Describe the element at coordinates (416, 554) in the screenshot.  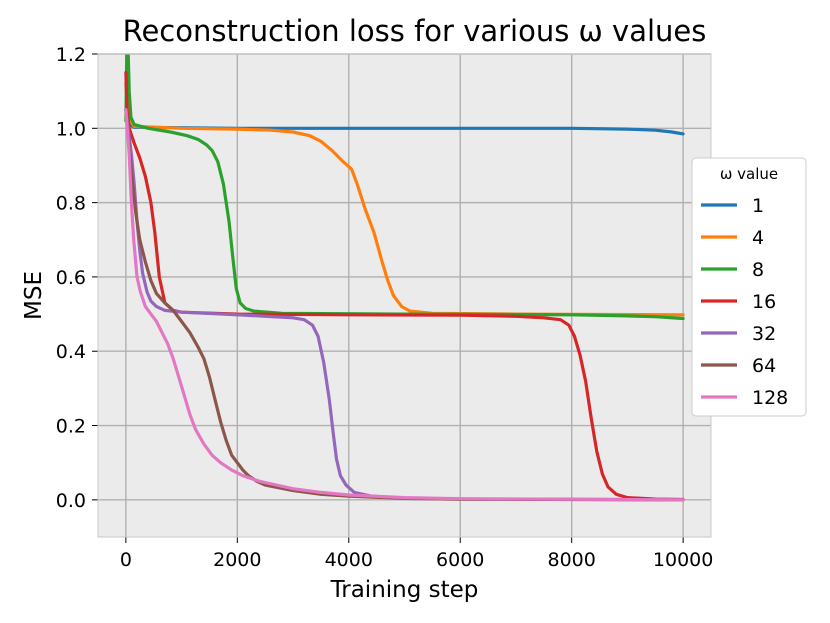
I see `x-axis-ticks: 0 2000 4000 6000 8000 10000` at that location.